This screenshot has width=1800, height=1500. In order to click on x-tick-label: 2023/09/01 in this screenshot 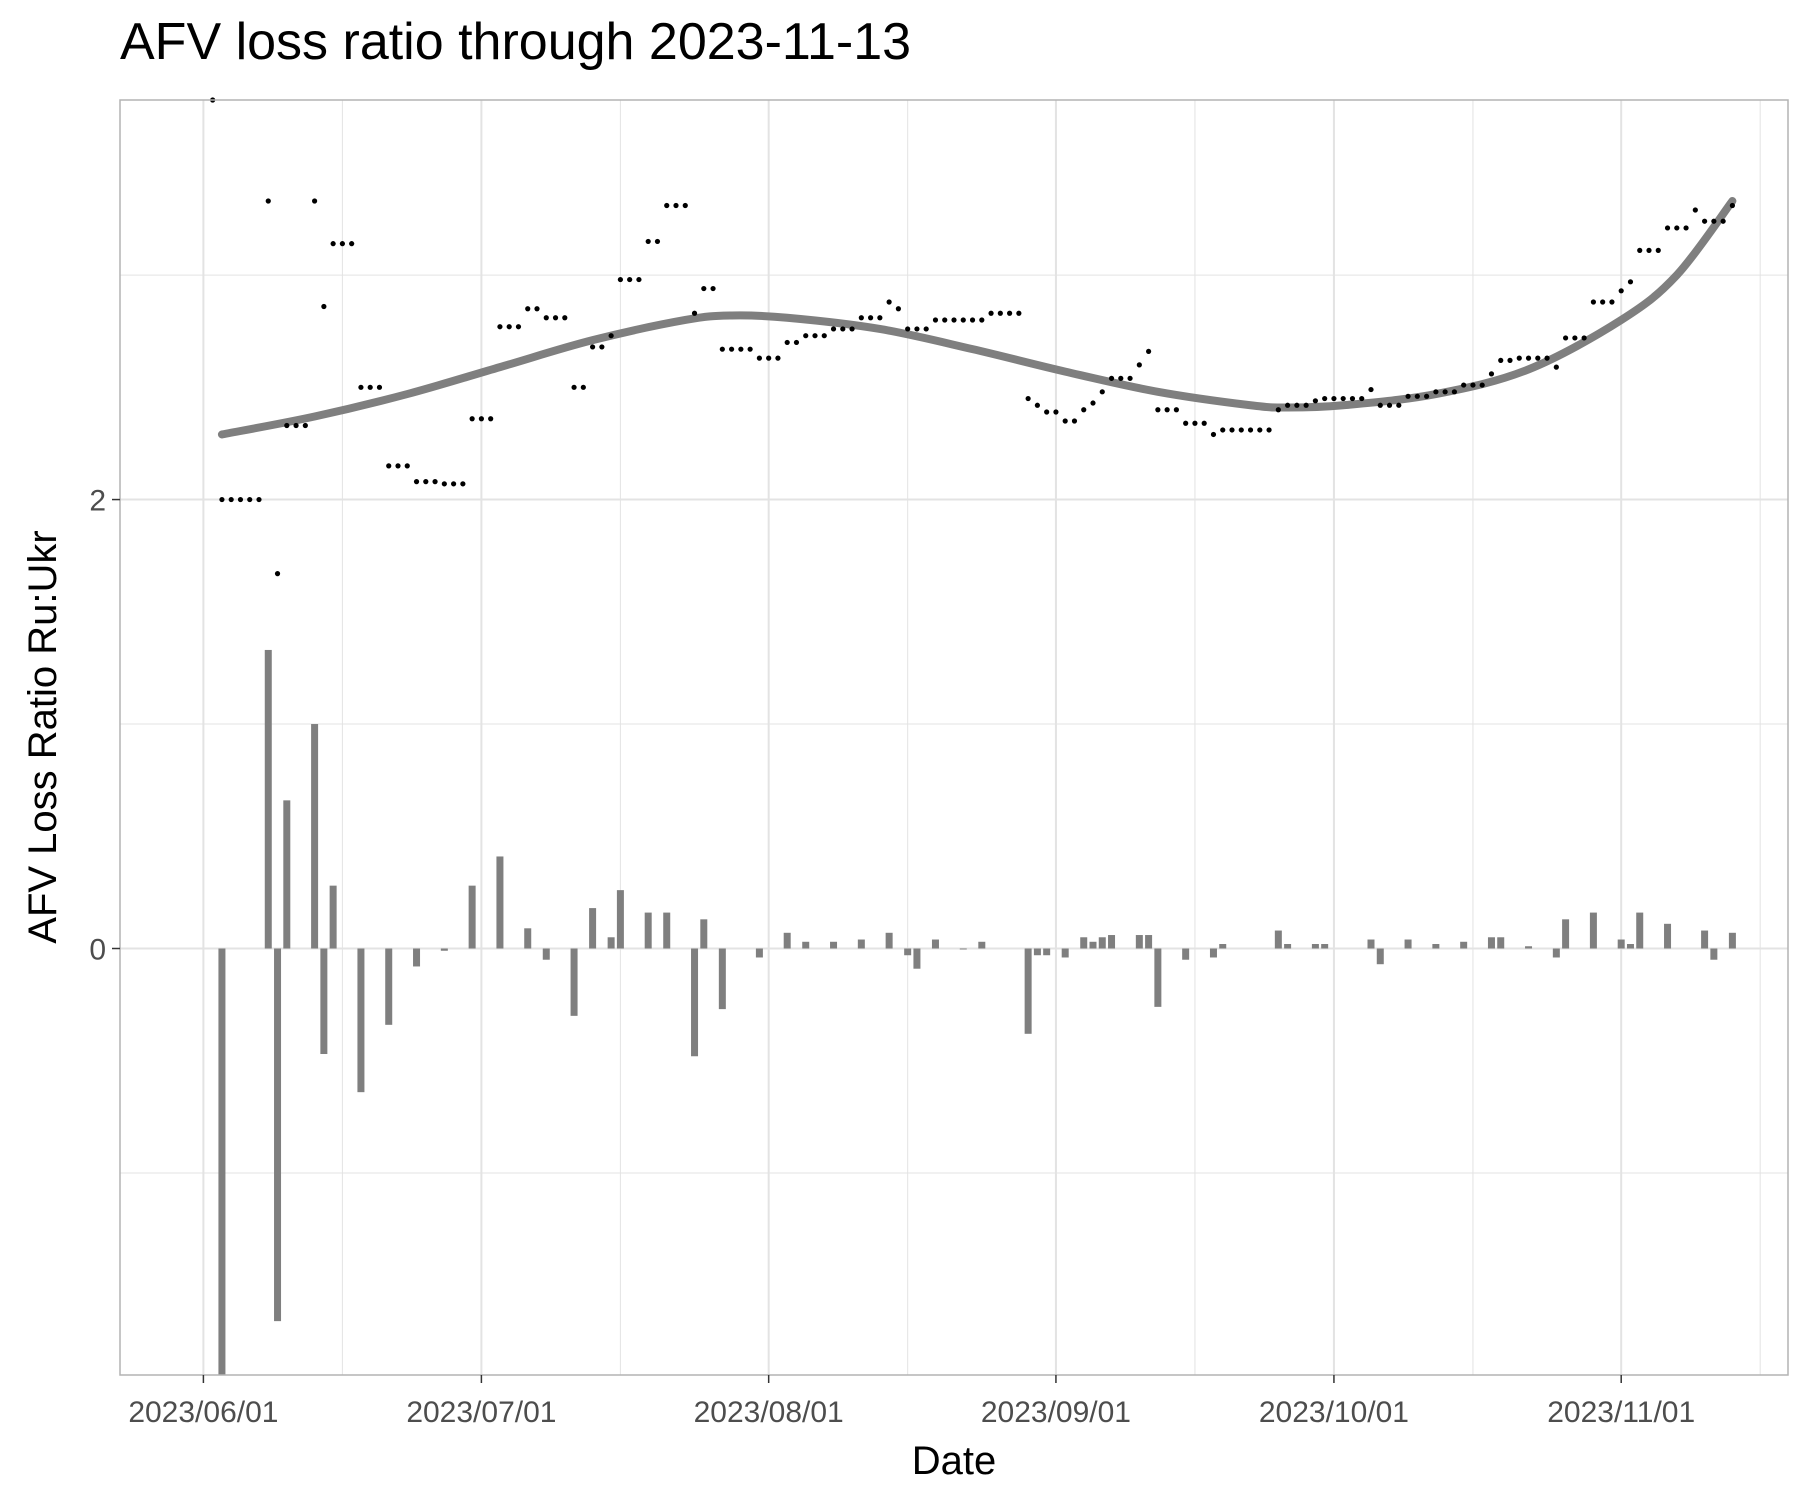, I will do `click(1056, 1412)`.